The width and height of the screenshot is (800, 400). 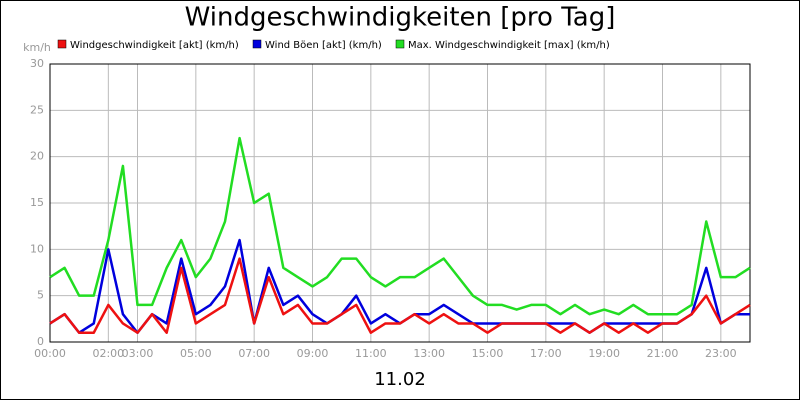 What do you see at coordinates (313, 353) in the screenshot?
I see `x-tick-label: 09:00` at bounding box center [313, 353].